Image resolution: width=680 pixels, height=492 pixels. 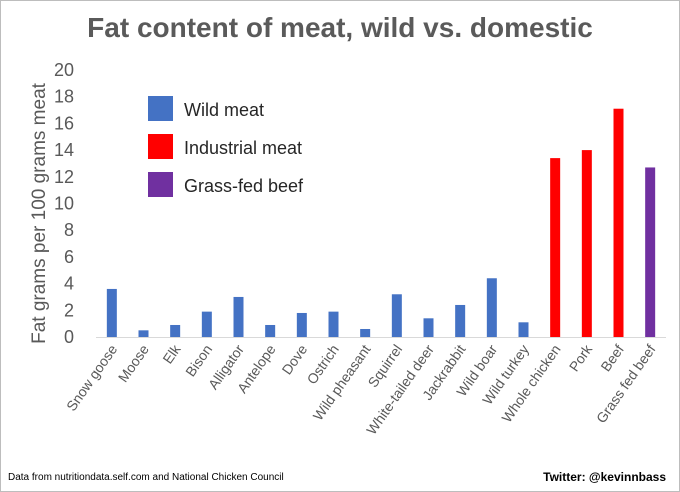 I want to click on chart-title: Fat content of meat, wild vs. domestic, so click(x=340, y=27).